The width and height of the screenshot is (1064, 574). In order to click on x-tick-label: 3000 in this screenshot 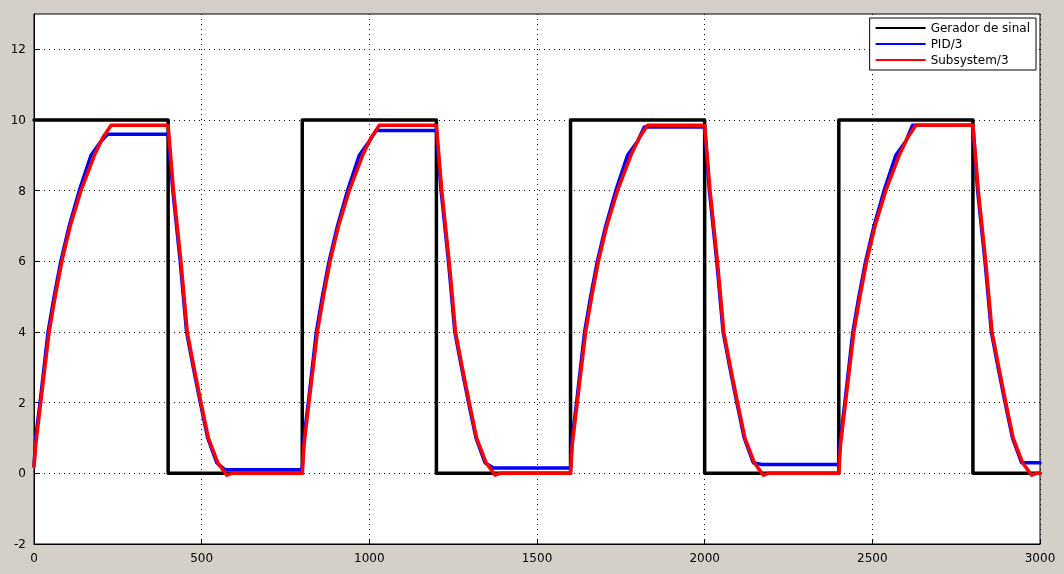, I will do `click(1040, 558)`.